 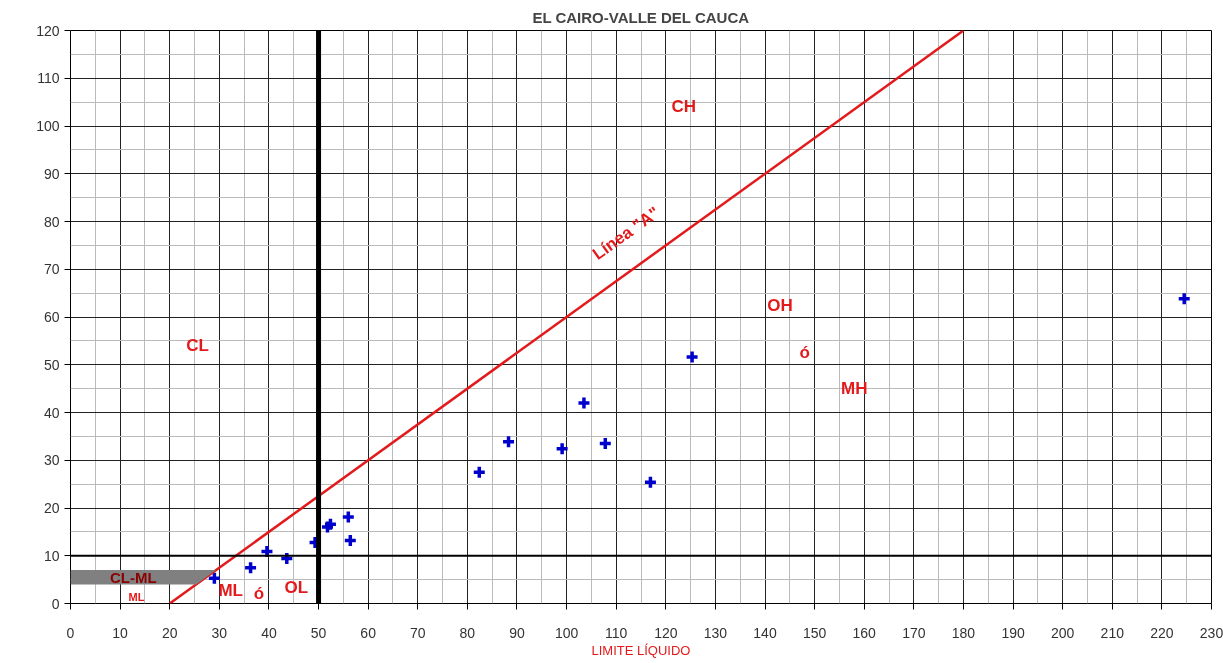 What do you see at coordinates (219, 632) in the screenshot?
I see `x-tick-label: 30` at bounding box center [219, 632].